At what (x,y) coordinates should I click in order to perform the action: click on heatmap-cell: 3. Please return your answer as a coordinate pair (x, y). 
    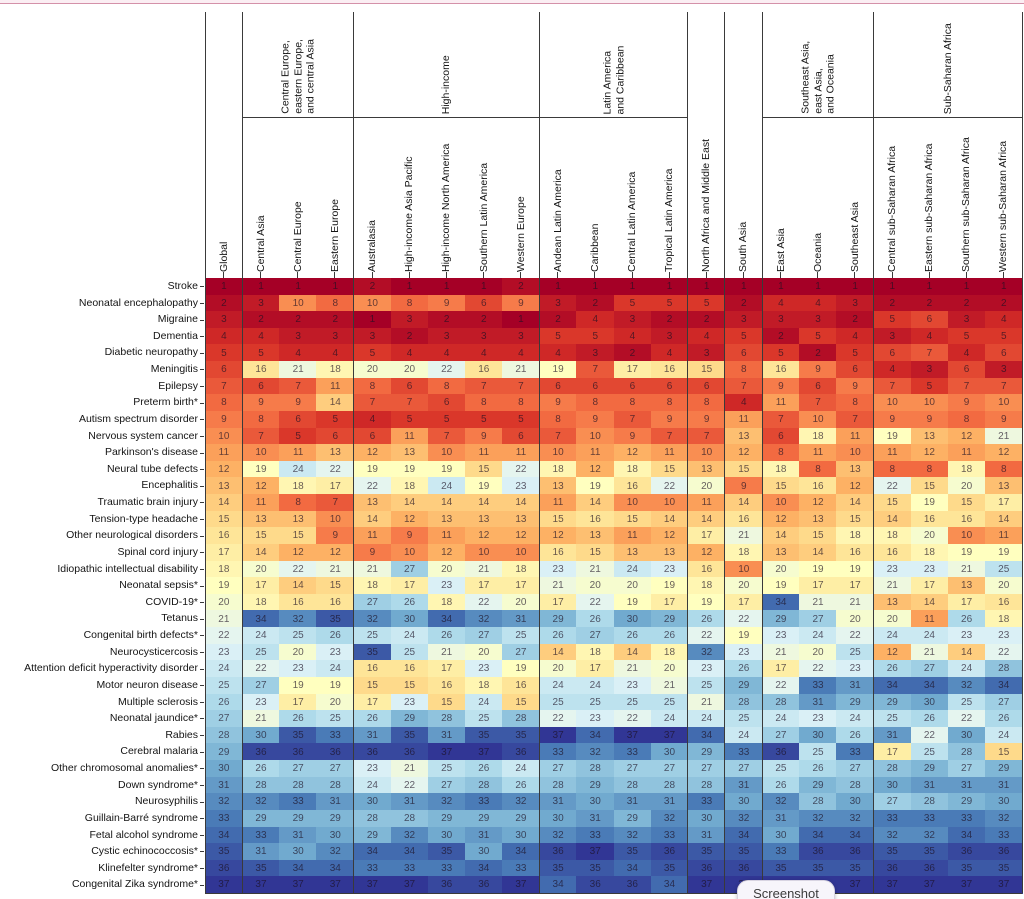
    Looking at the image, I should click on (595, 353).